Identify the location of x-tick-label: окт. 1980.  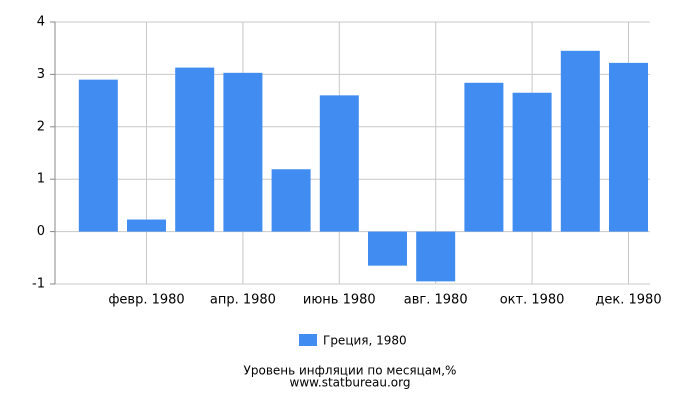
(532, 300).